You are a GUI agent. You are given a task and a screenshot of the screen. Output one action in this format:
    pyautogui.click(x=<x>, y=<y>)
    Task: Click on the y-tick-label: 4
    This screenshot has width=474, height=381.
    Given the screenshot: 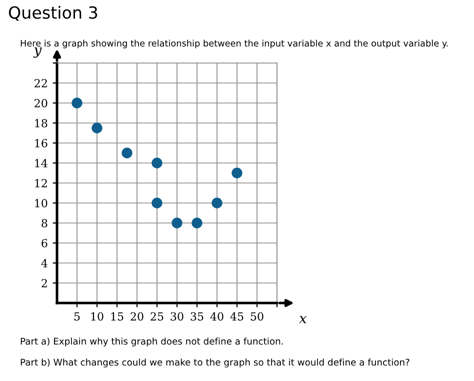 What is the action you would take?
    pyautogui.click(x=44, y=263)
    